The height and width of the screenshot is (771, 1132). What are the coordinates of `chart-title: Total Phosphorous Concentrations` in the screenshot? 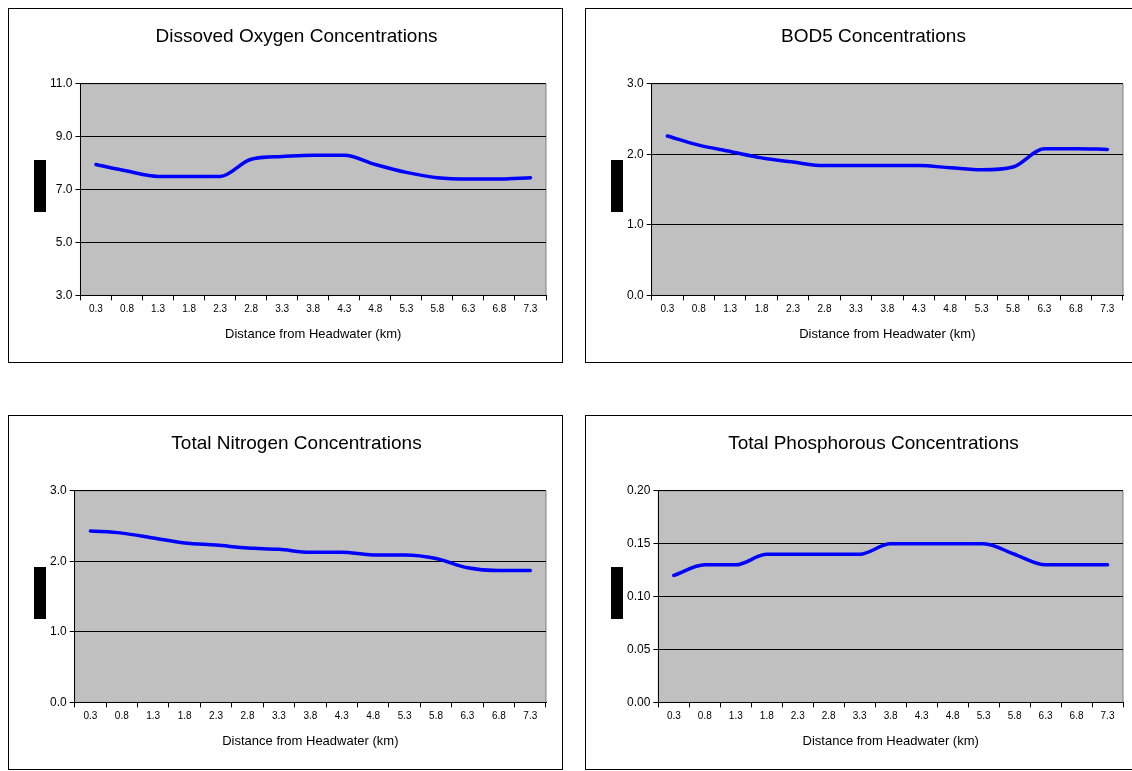 It's located at (873, 442).